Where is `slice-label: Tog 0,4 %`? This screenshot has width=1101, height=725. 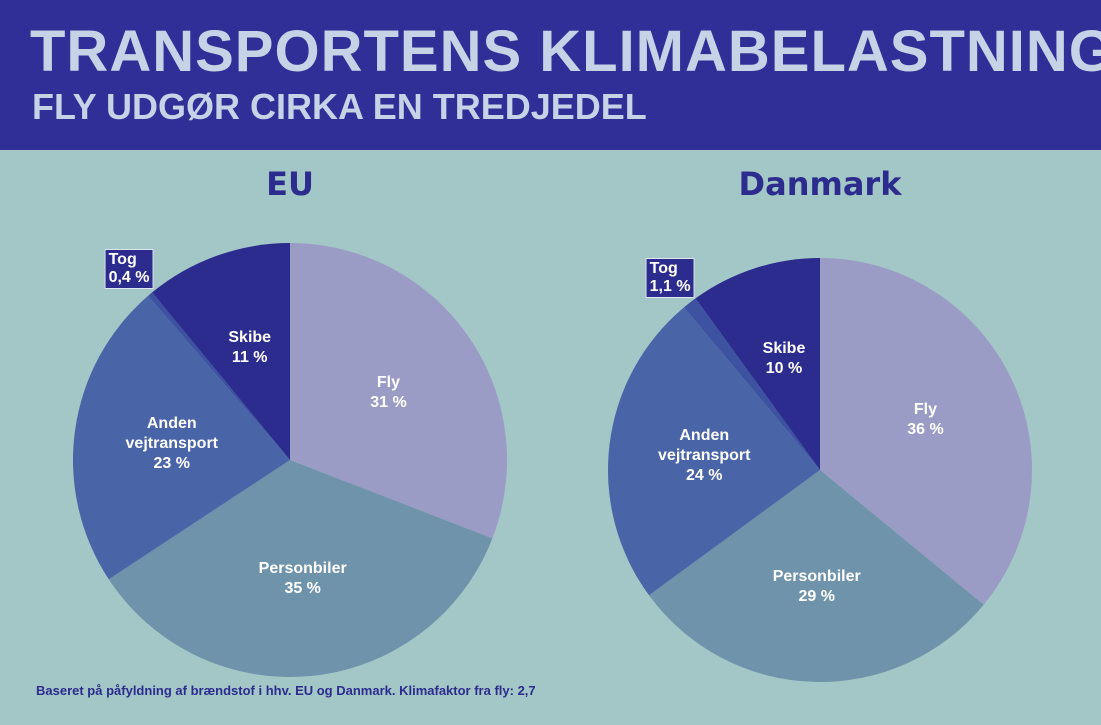
slice-label: Tog 0,4 % is located at coordinates (129, 269).